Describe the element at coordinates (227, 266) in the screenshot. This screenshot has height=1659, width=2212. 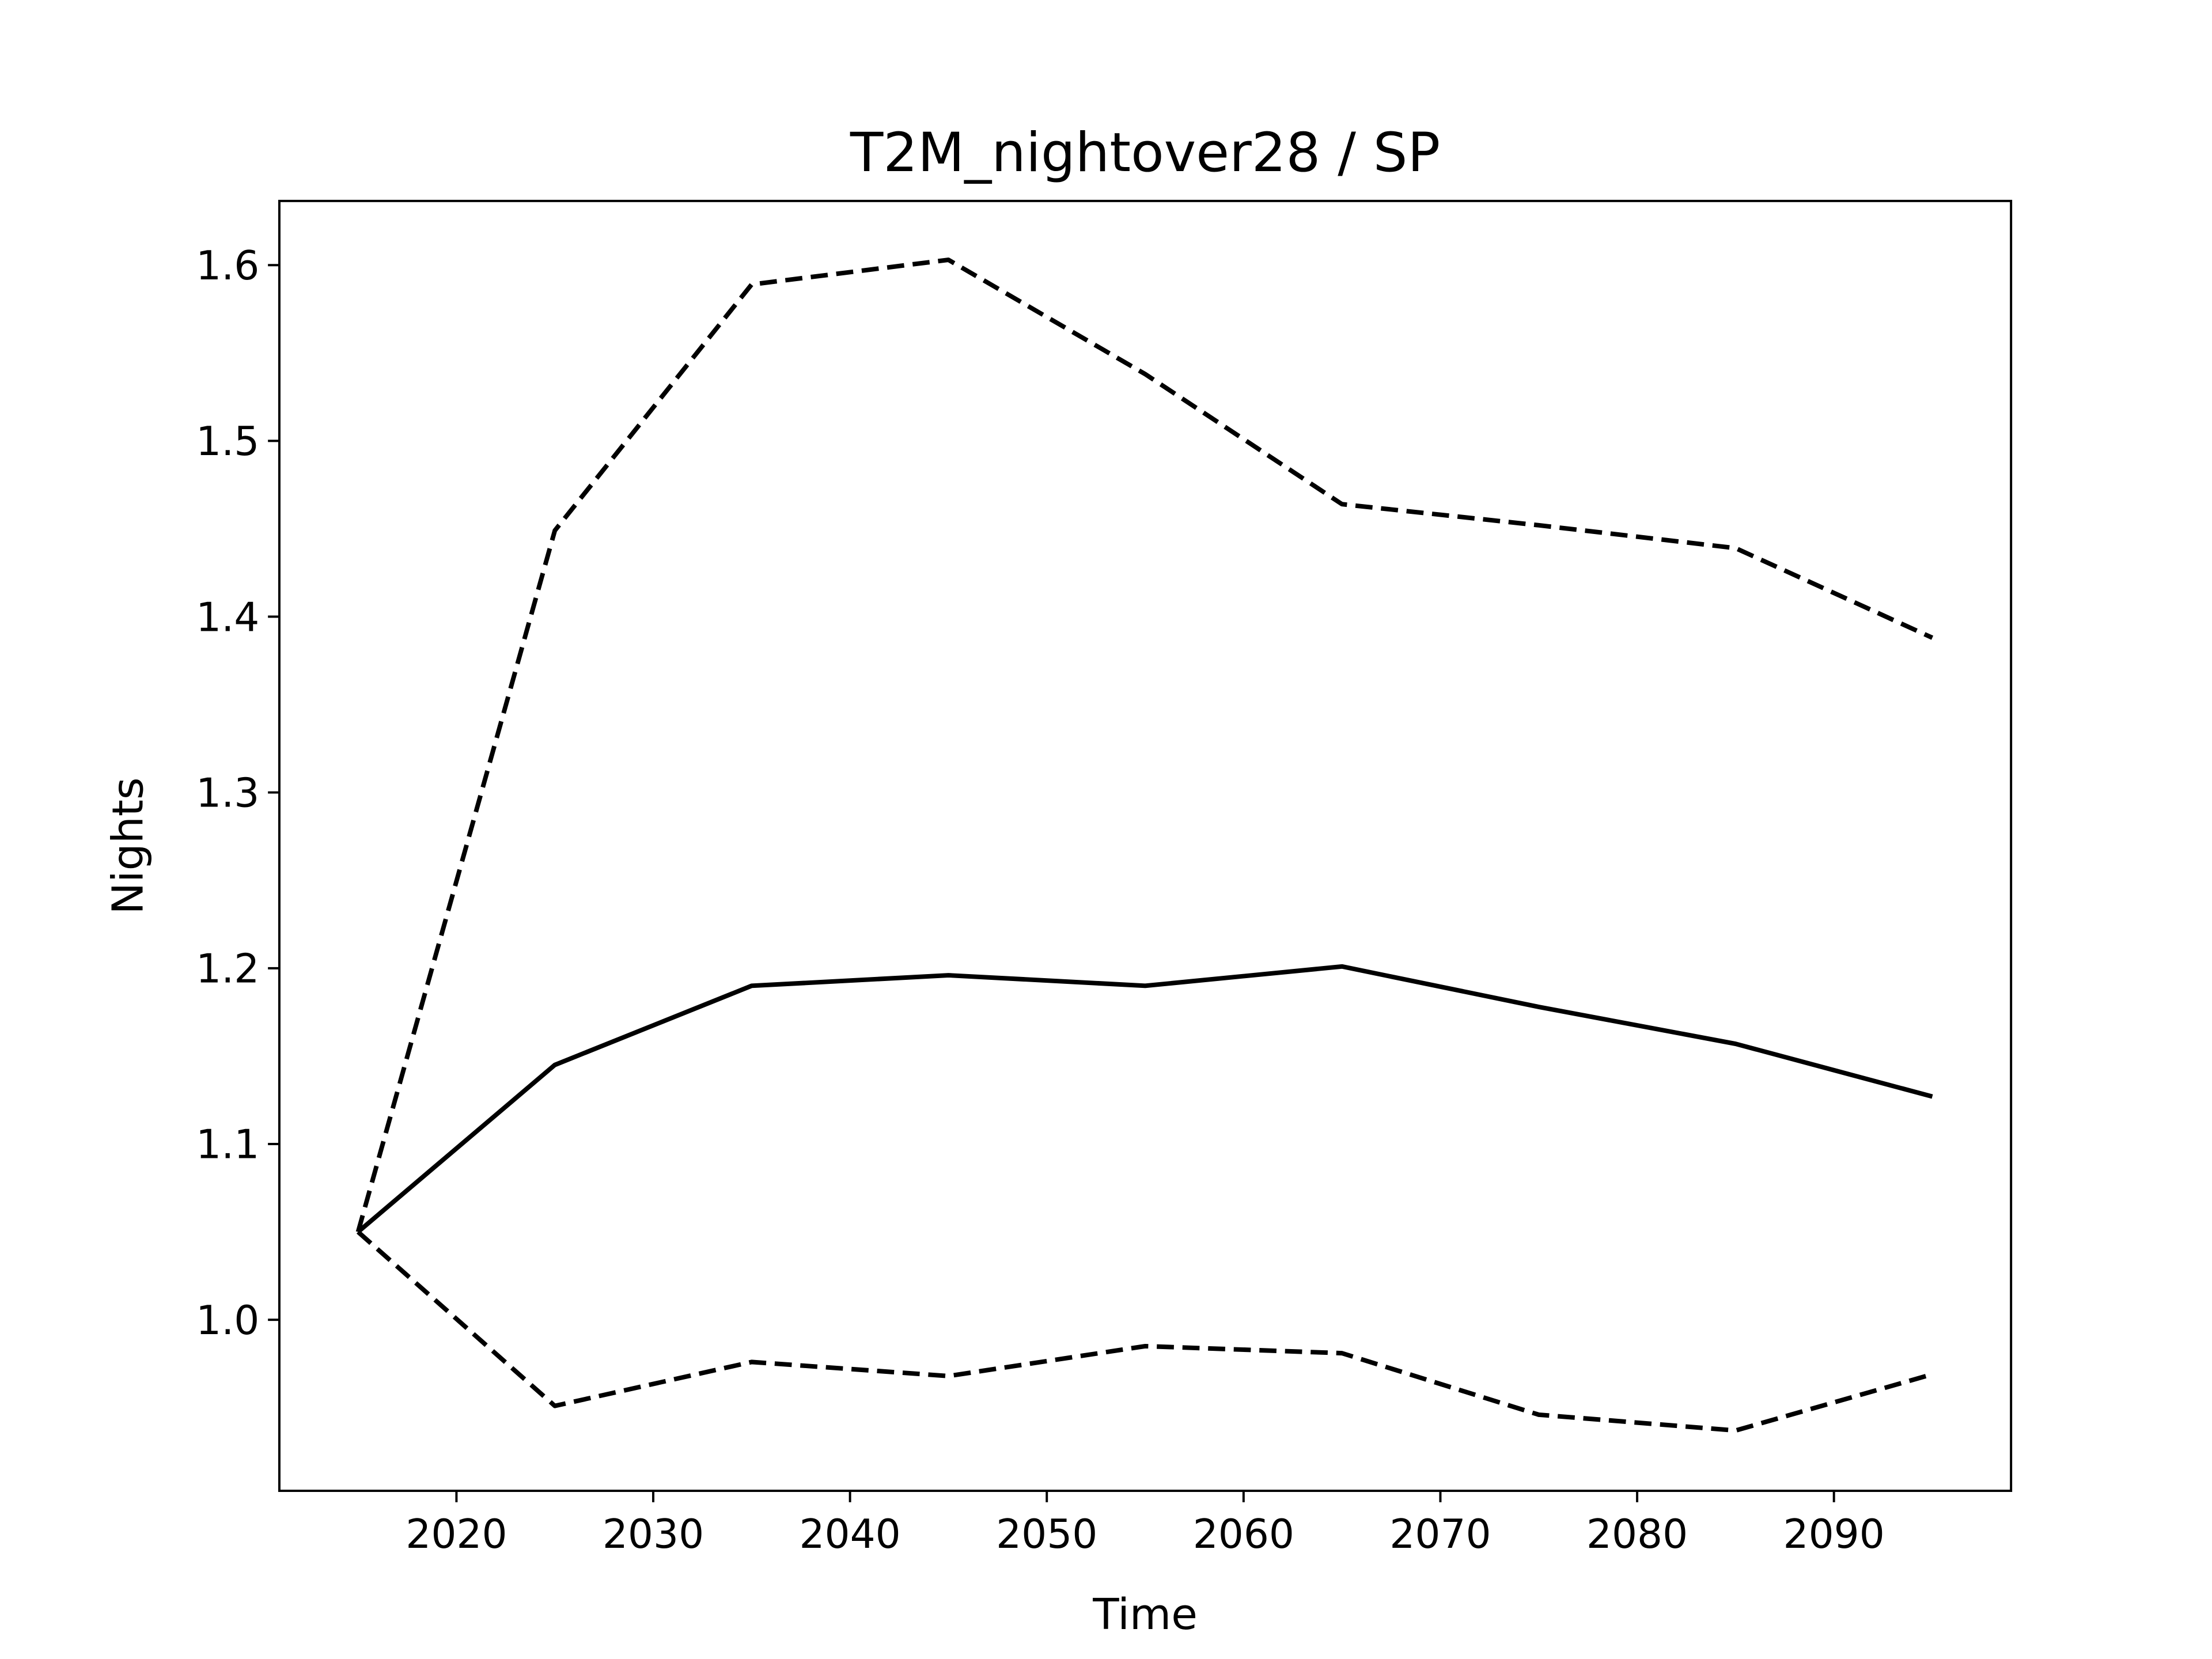
I see `y-tick-label: 1.6` at that location.